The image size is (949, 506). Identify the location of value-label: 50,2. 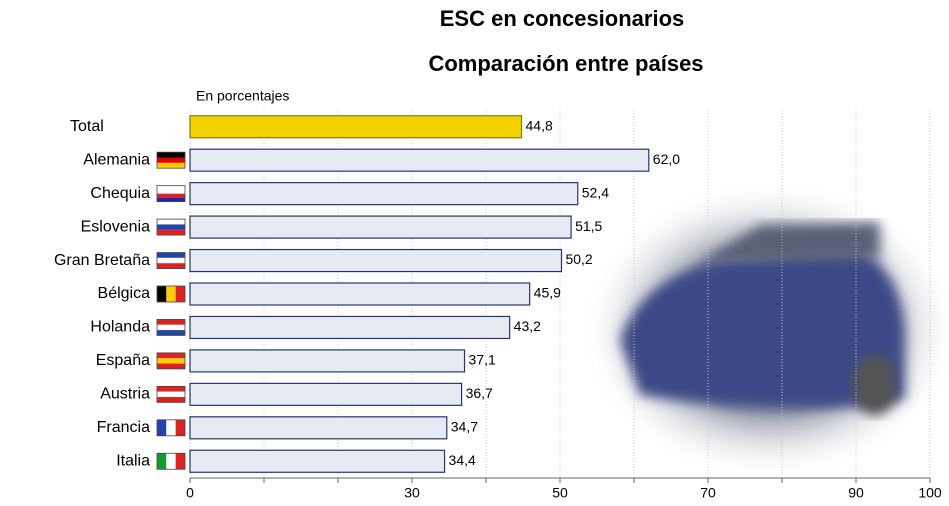
(578, 259).